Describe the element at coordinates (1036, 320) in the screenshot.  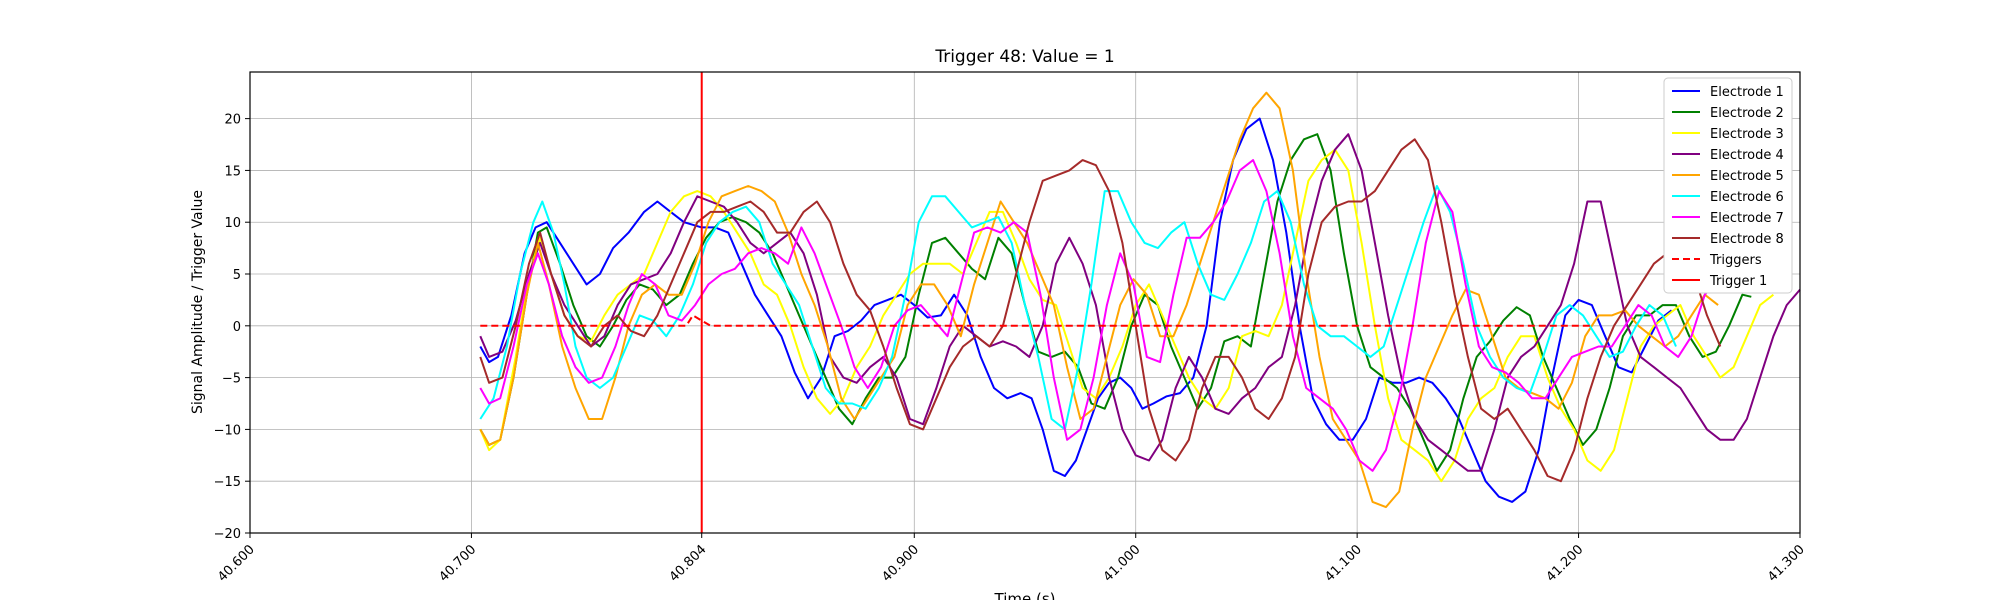
I see `triggers-line` at that location.